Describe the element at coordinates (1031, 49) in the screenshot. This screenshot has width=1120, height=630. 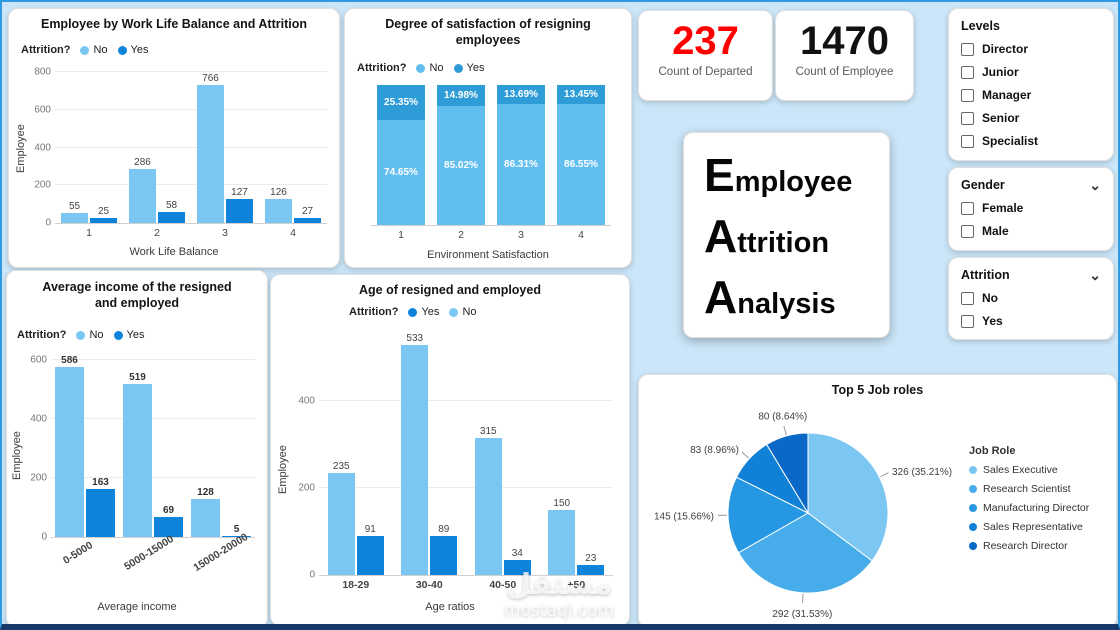
I see `filter-option-director: Director` at that location.